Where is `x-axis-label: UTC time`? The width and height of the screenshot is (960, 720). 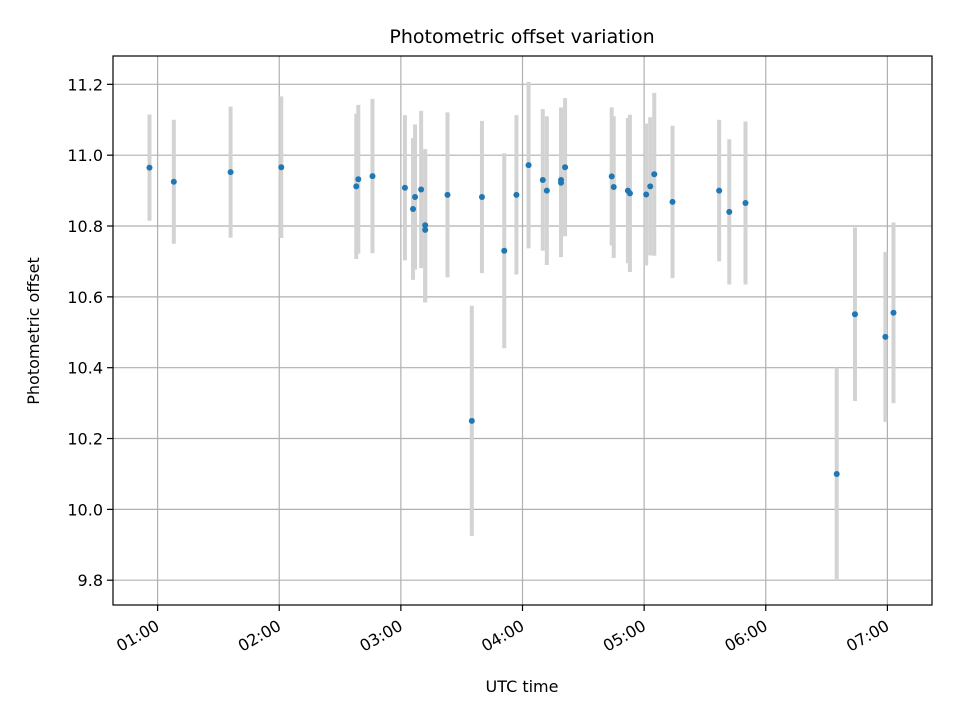 x-axis-label: UTC time is located at coordinates (522, 686).